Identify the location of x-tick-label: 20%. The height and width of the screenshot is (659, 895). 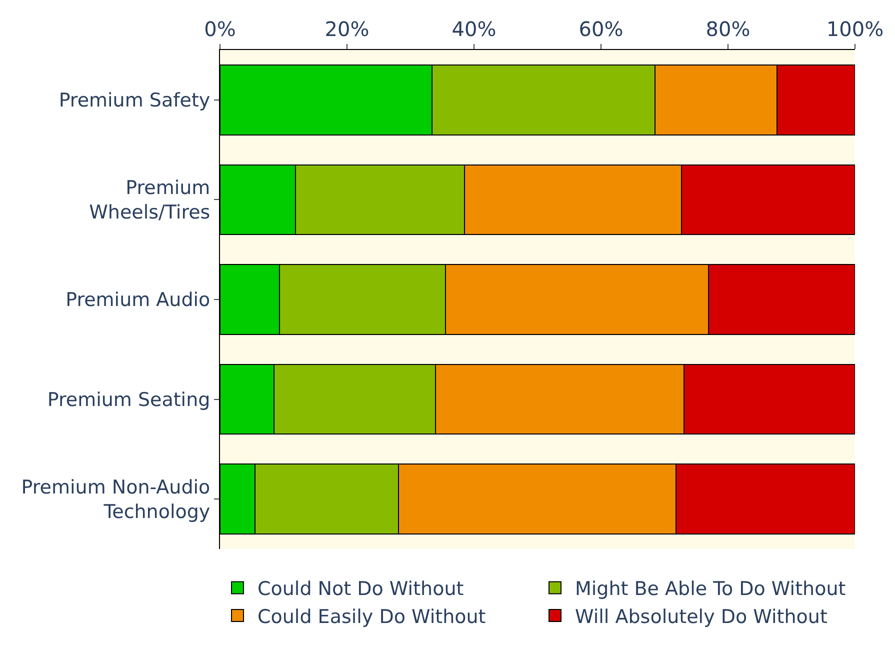
(347, 29).